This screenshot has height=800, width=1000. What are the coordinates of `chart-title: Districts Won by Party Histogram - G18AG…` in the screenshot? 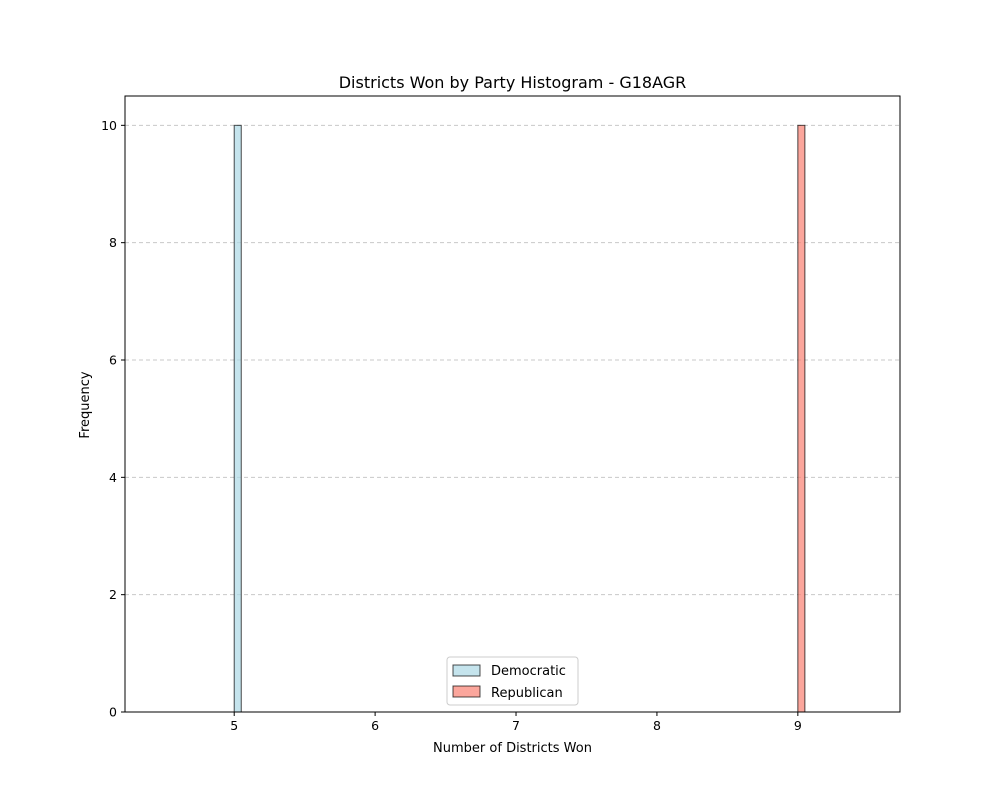 It's located at (513, 82).